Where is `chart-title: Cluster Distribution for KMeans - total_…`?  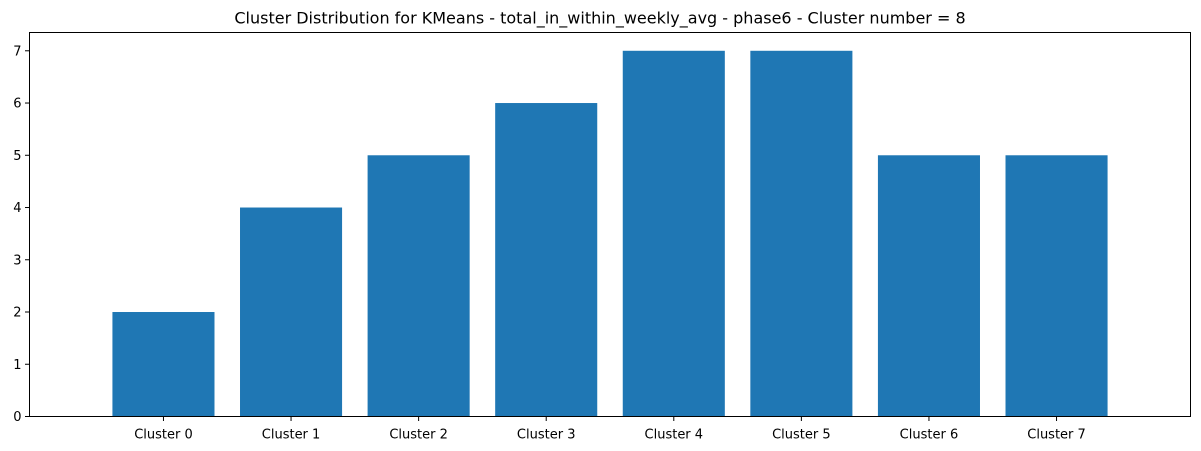 chart-title: Cluster Distribution for KMeans - total_… is located at coordinates (599, 19).